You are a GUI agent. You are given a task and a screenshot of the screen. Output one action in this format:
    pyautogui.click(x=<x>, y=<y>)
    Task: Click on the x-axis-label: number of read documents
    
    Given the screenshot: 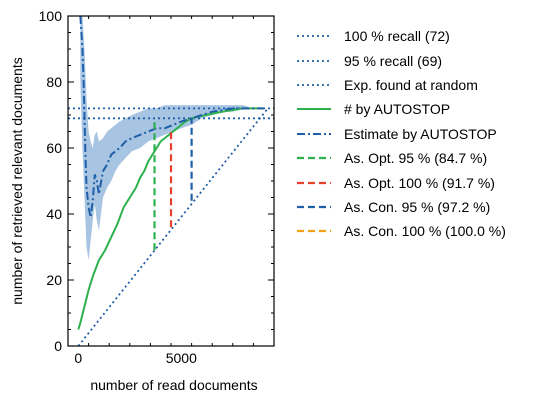 What is the action you would take?
    pyautogui.click(x=173, y=385)
    